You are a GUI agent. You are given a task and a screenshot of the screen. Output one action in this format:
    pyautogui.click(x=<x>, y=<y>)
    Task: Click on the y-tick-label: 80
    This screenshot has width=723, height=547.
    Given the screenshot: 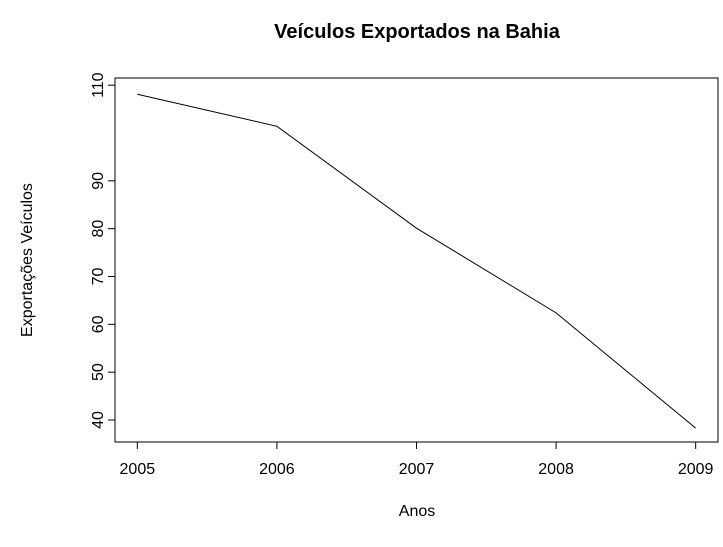 What is the action you would take?
    pyautogui.click(x=98, y=229)
    